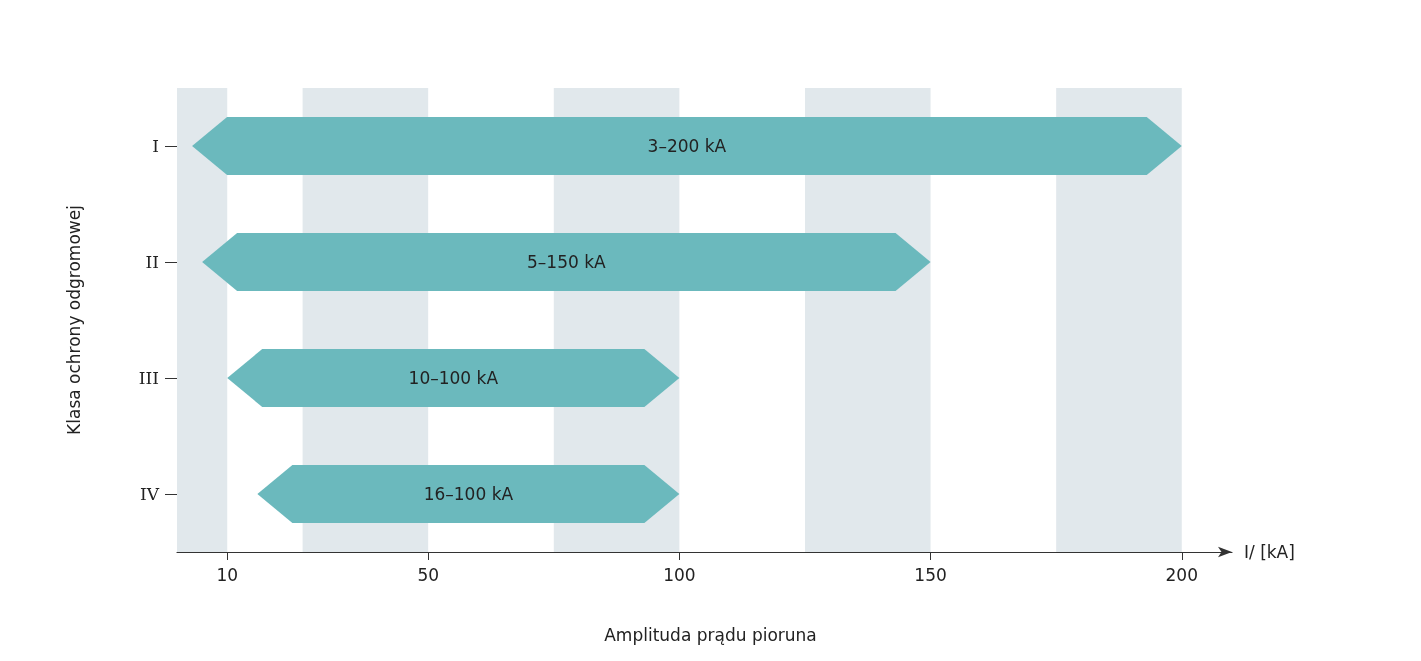 The width and height of the screenshot is (1421, 661). I want to click on text: Amplituda prądu pioruna, so click(710, 634).